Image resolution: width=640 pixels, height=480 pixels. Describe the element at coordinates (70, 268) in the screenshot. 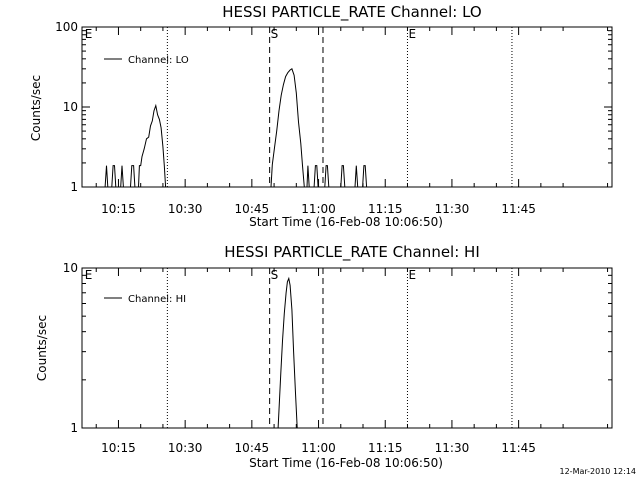

I see `bottom-chart-y-tick-label: 10` at that location.